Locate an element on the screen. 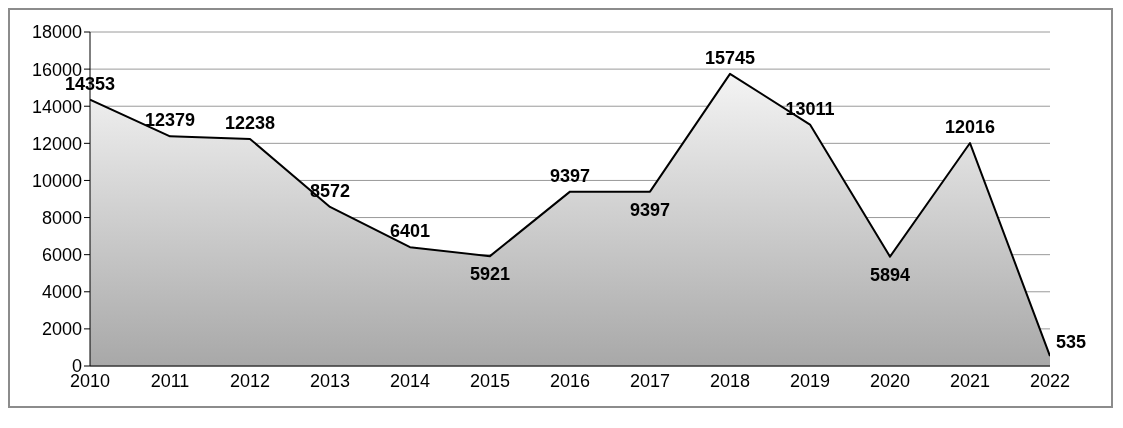 The image size is (1123, 428). data-label: 6401 is located at coordinates (410, 231).